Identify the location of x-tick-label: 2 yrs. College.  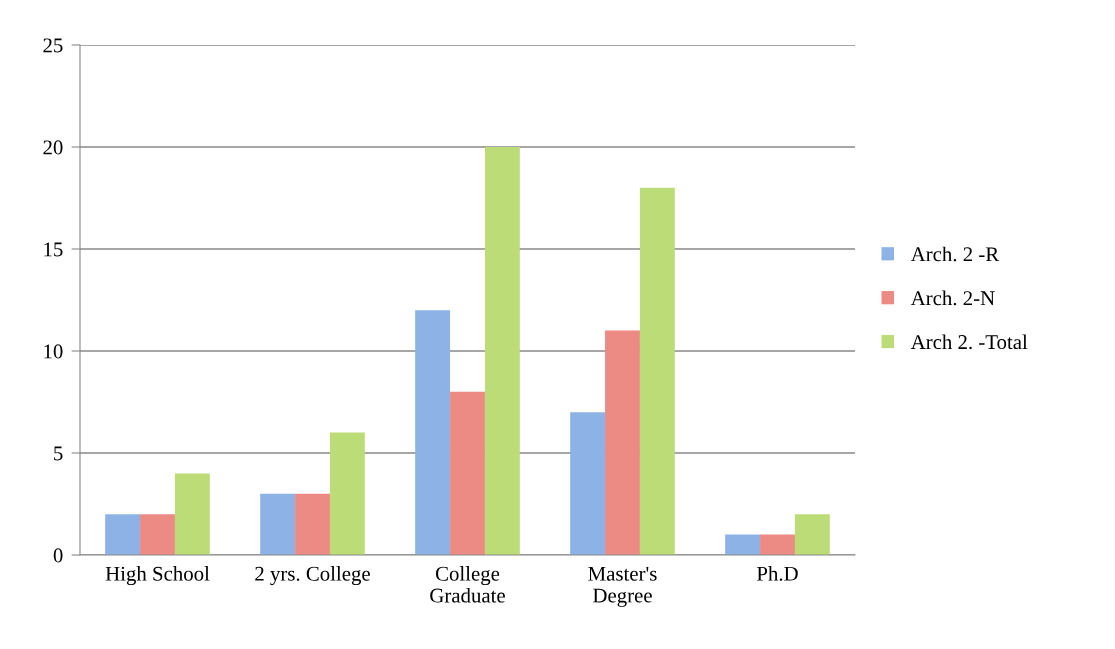
(312, 576).